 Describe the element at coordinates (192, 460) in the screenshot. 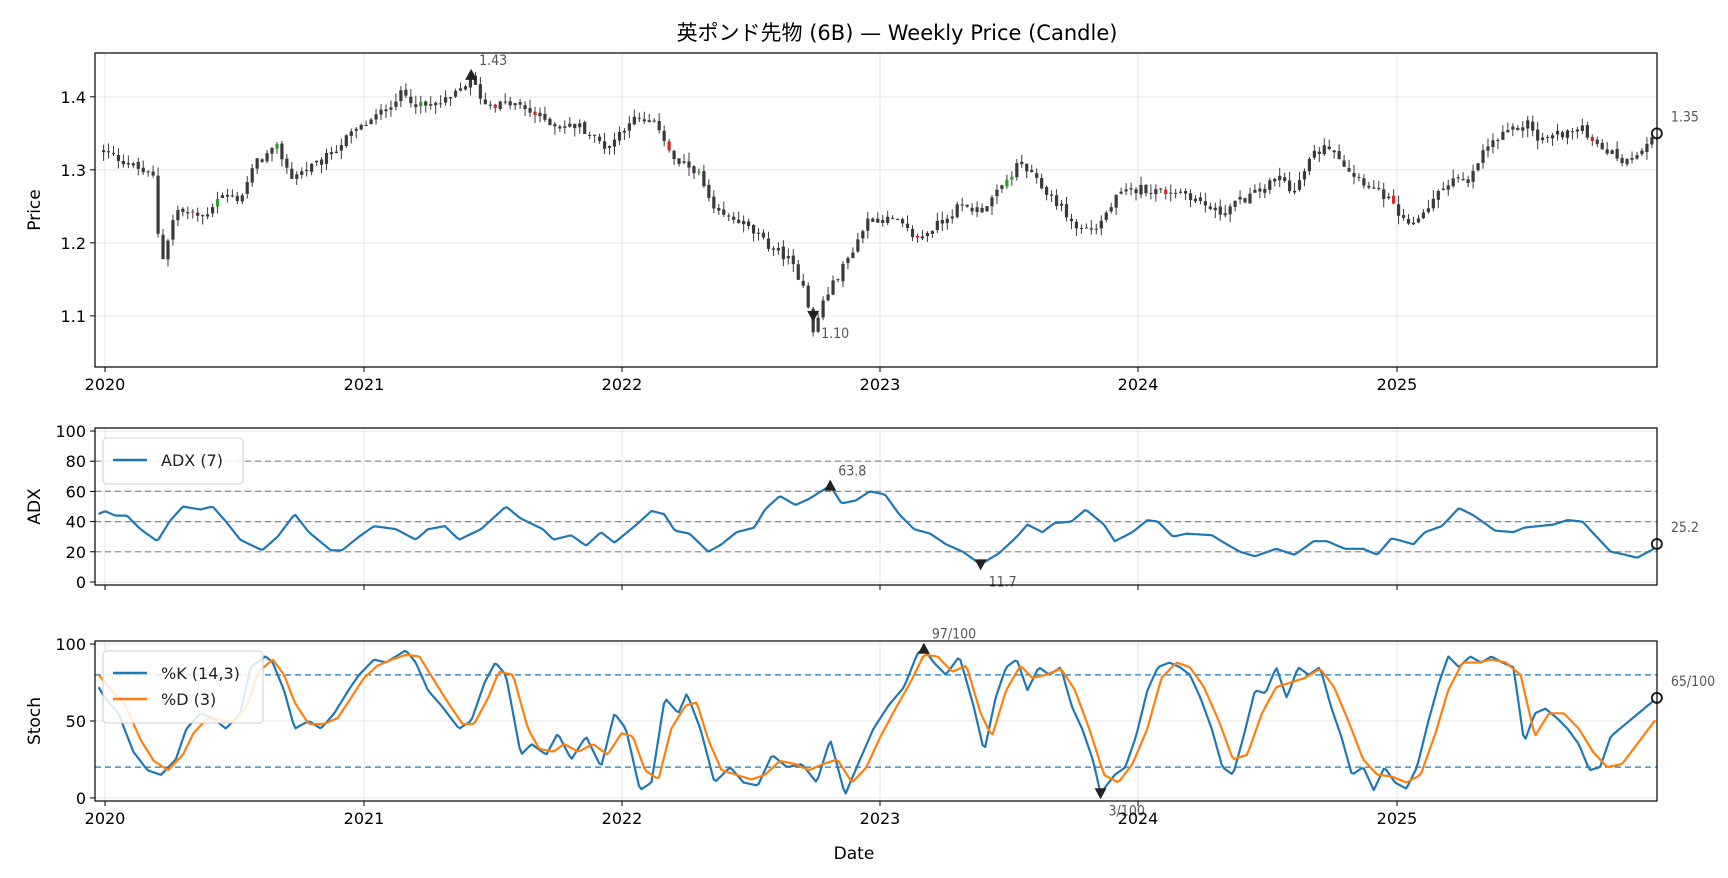

I see `legend-label: ADX (7)` at that location.